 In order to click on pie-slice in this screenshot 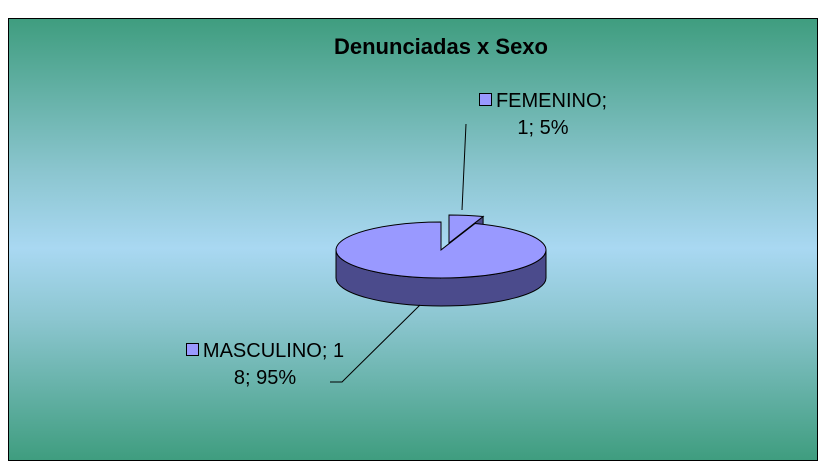, I will do `click(441, 264)`.